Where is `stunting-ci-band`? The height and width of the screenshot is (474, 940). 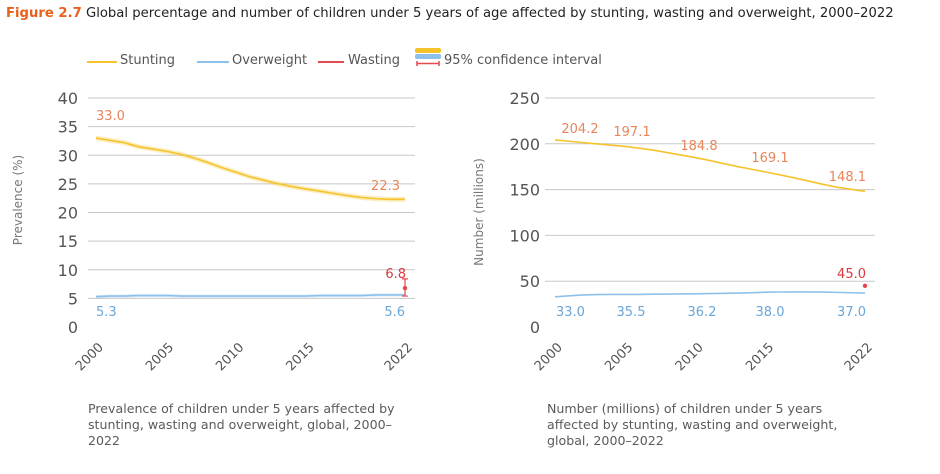
stunting-ci-band is located at coordinates (250, 168).